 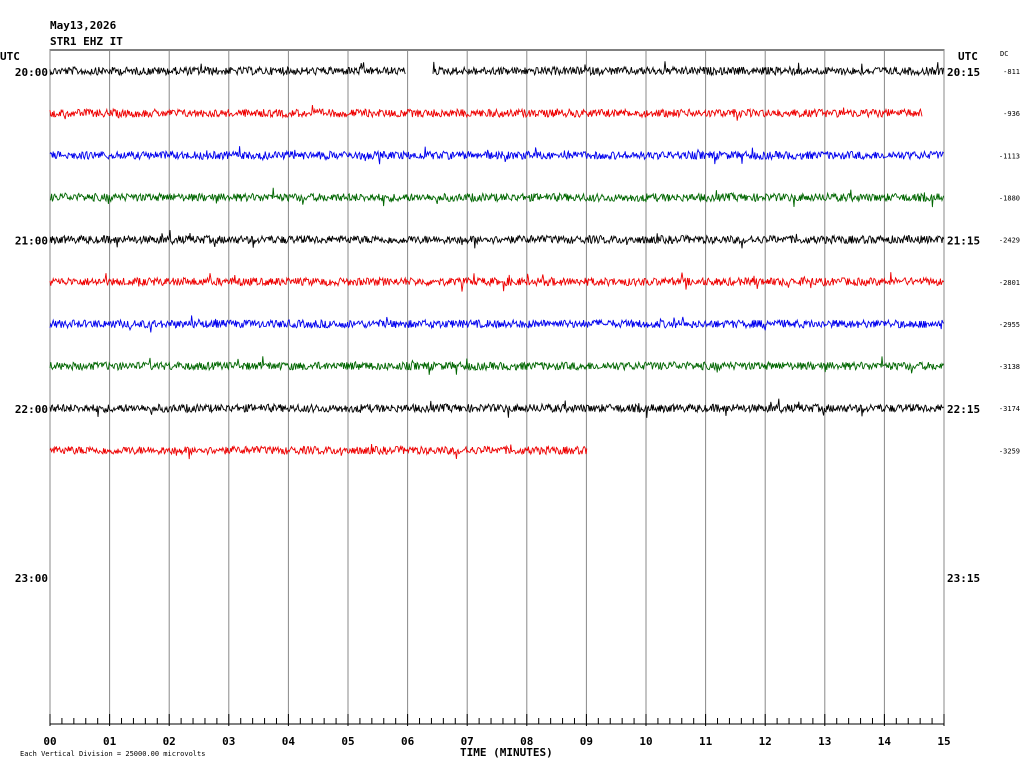 What do you see at coordinates (586, 741) in the screenshot?
I see `x-tick-label: 09` at bounding box center [586, 741].